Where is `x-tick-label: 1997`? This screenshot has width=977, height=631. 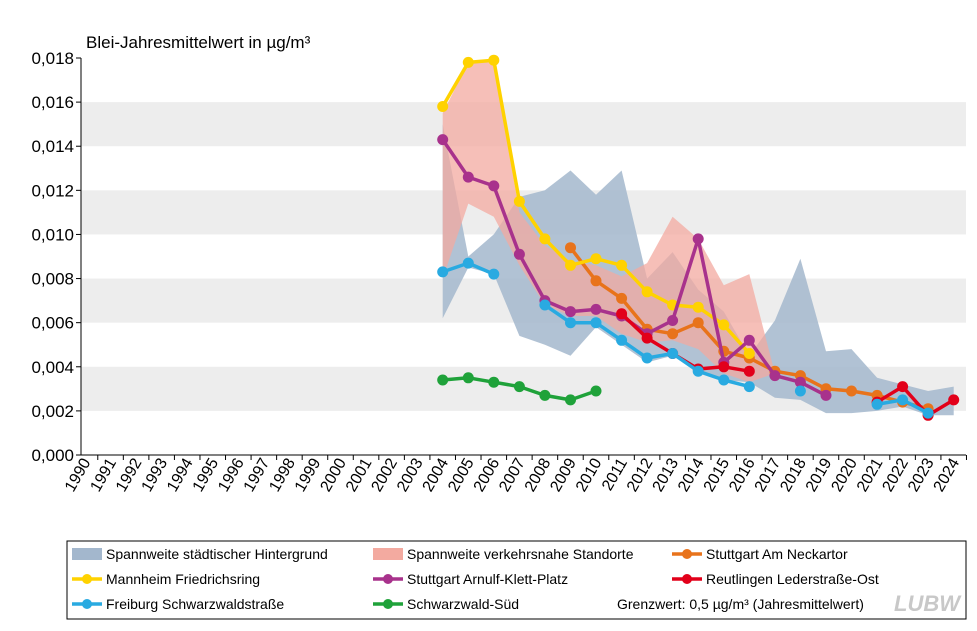
x-tick-label: 1997 is located at coordinates (257, 474).